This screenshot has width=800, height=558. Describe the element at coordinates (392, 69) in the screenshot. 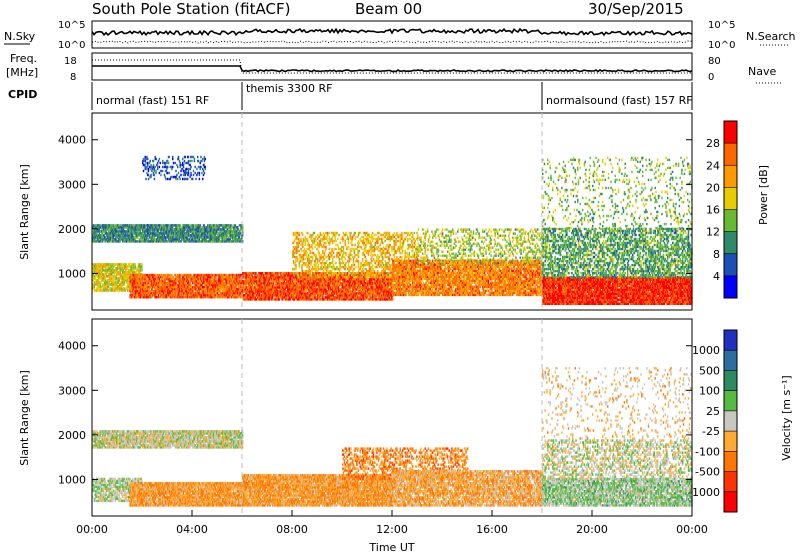

I see `nave-series-line` at that location.